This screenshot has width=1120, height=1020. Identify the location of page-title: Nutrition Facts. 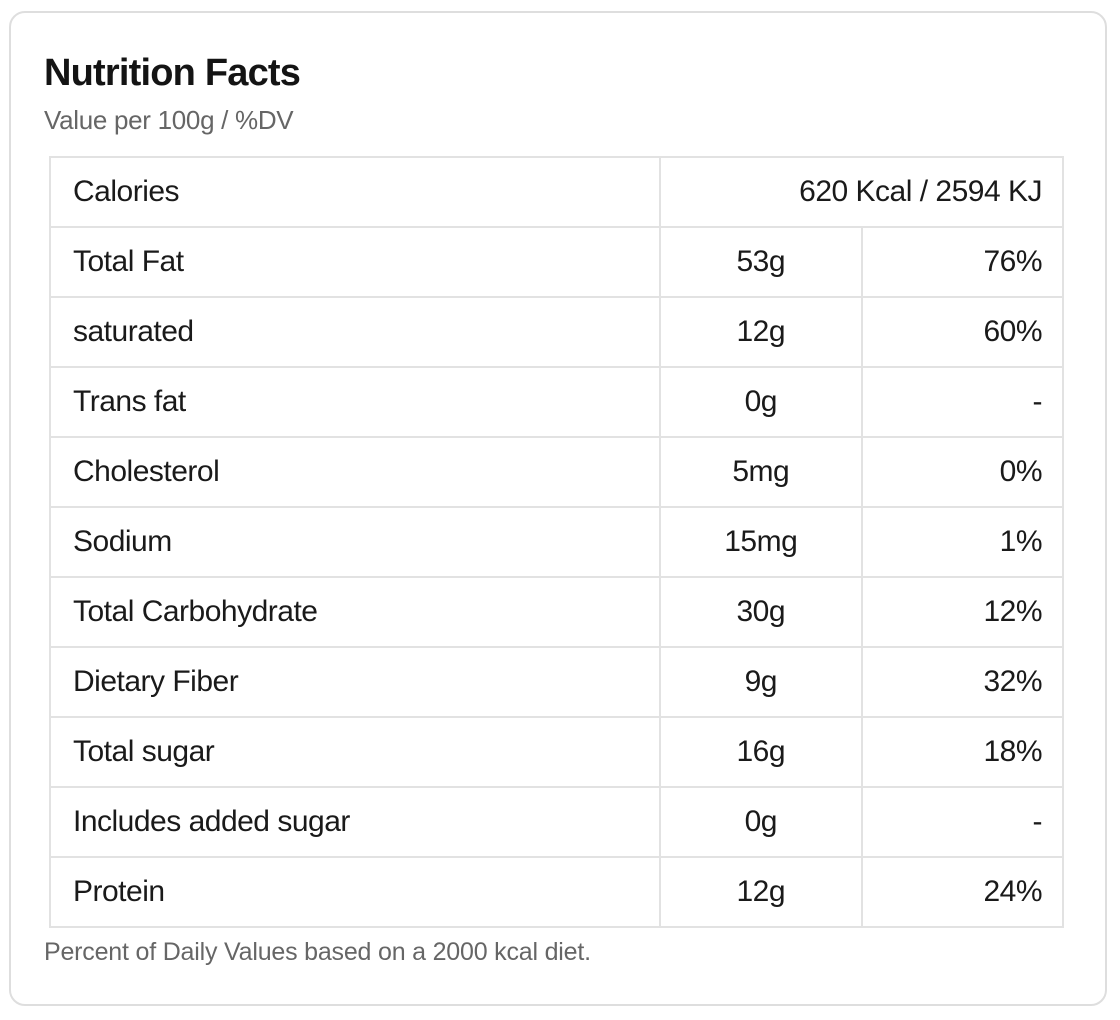
(172, 73).